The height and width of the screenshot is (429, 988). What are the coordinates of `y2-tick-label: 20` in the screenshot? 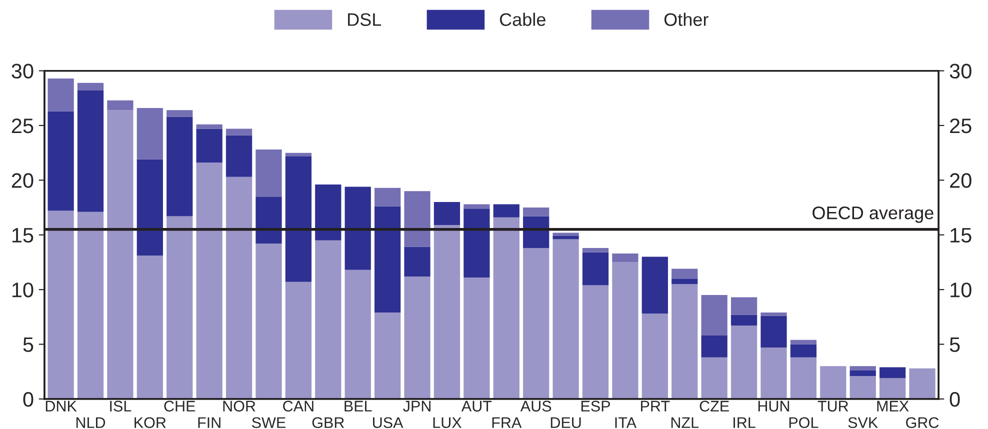 It's located at (961, 180).